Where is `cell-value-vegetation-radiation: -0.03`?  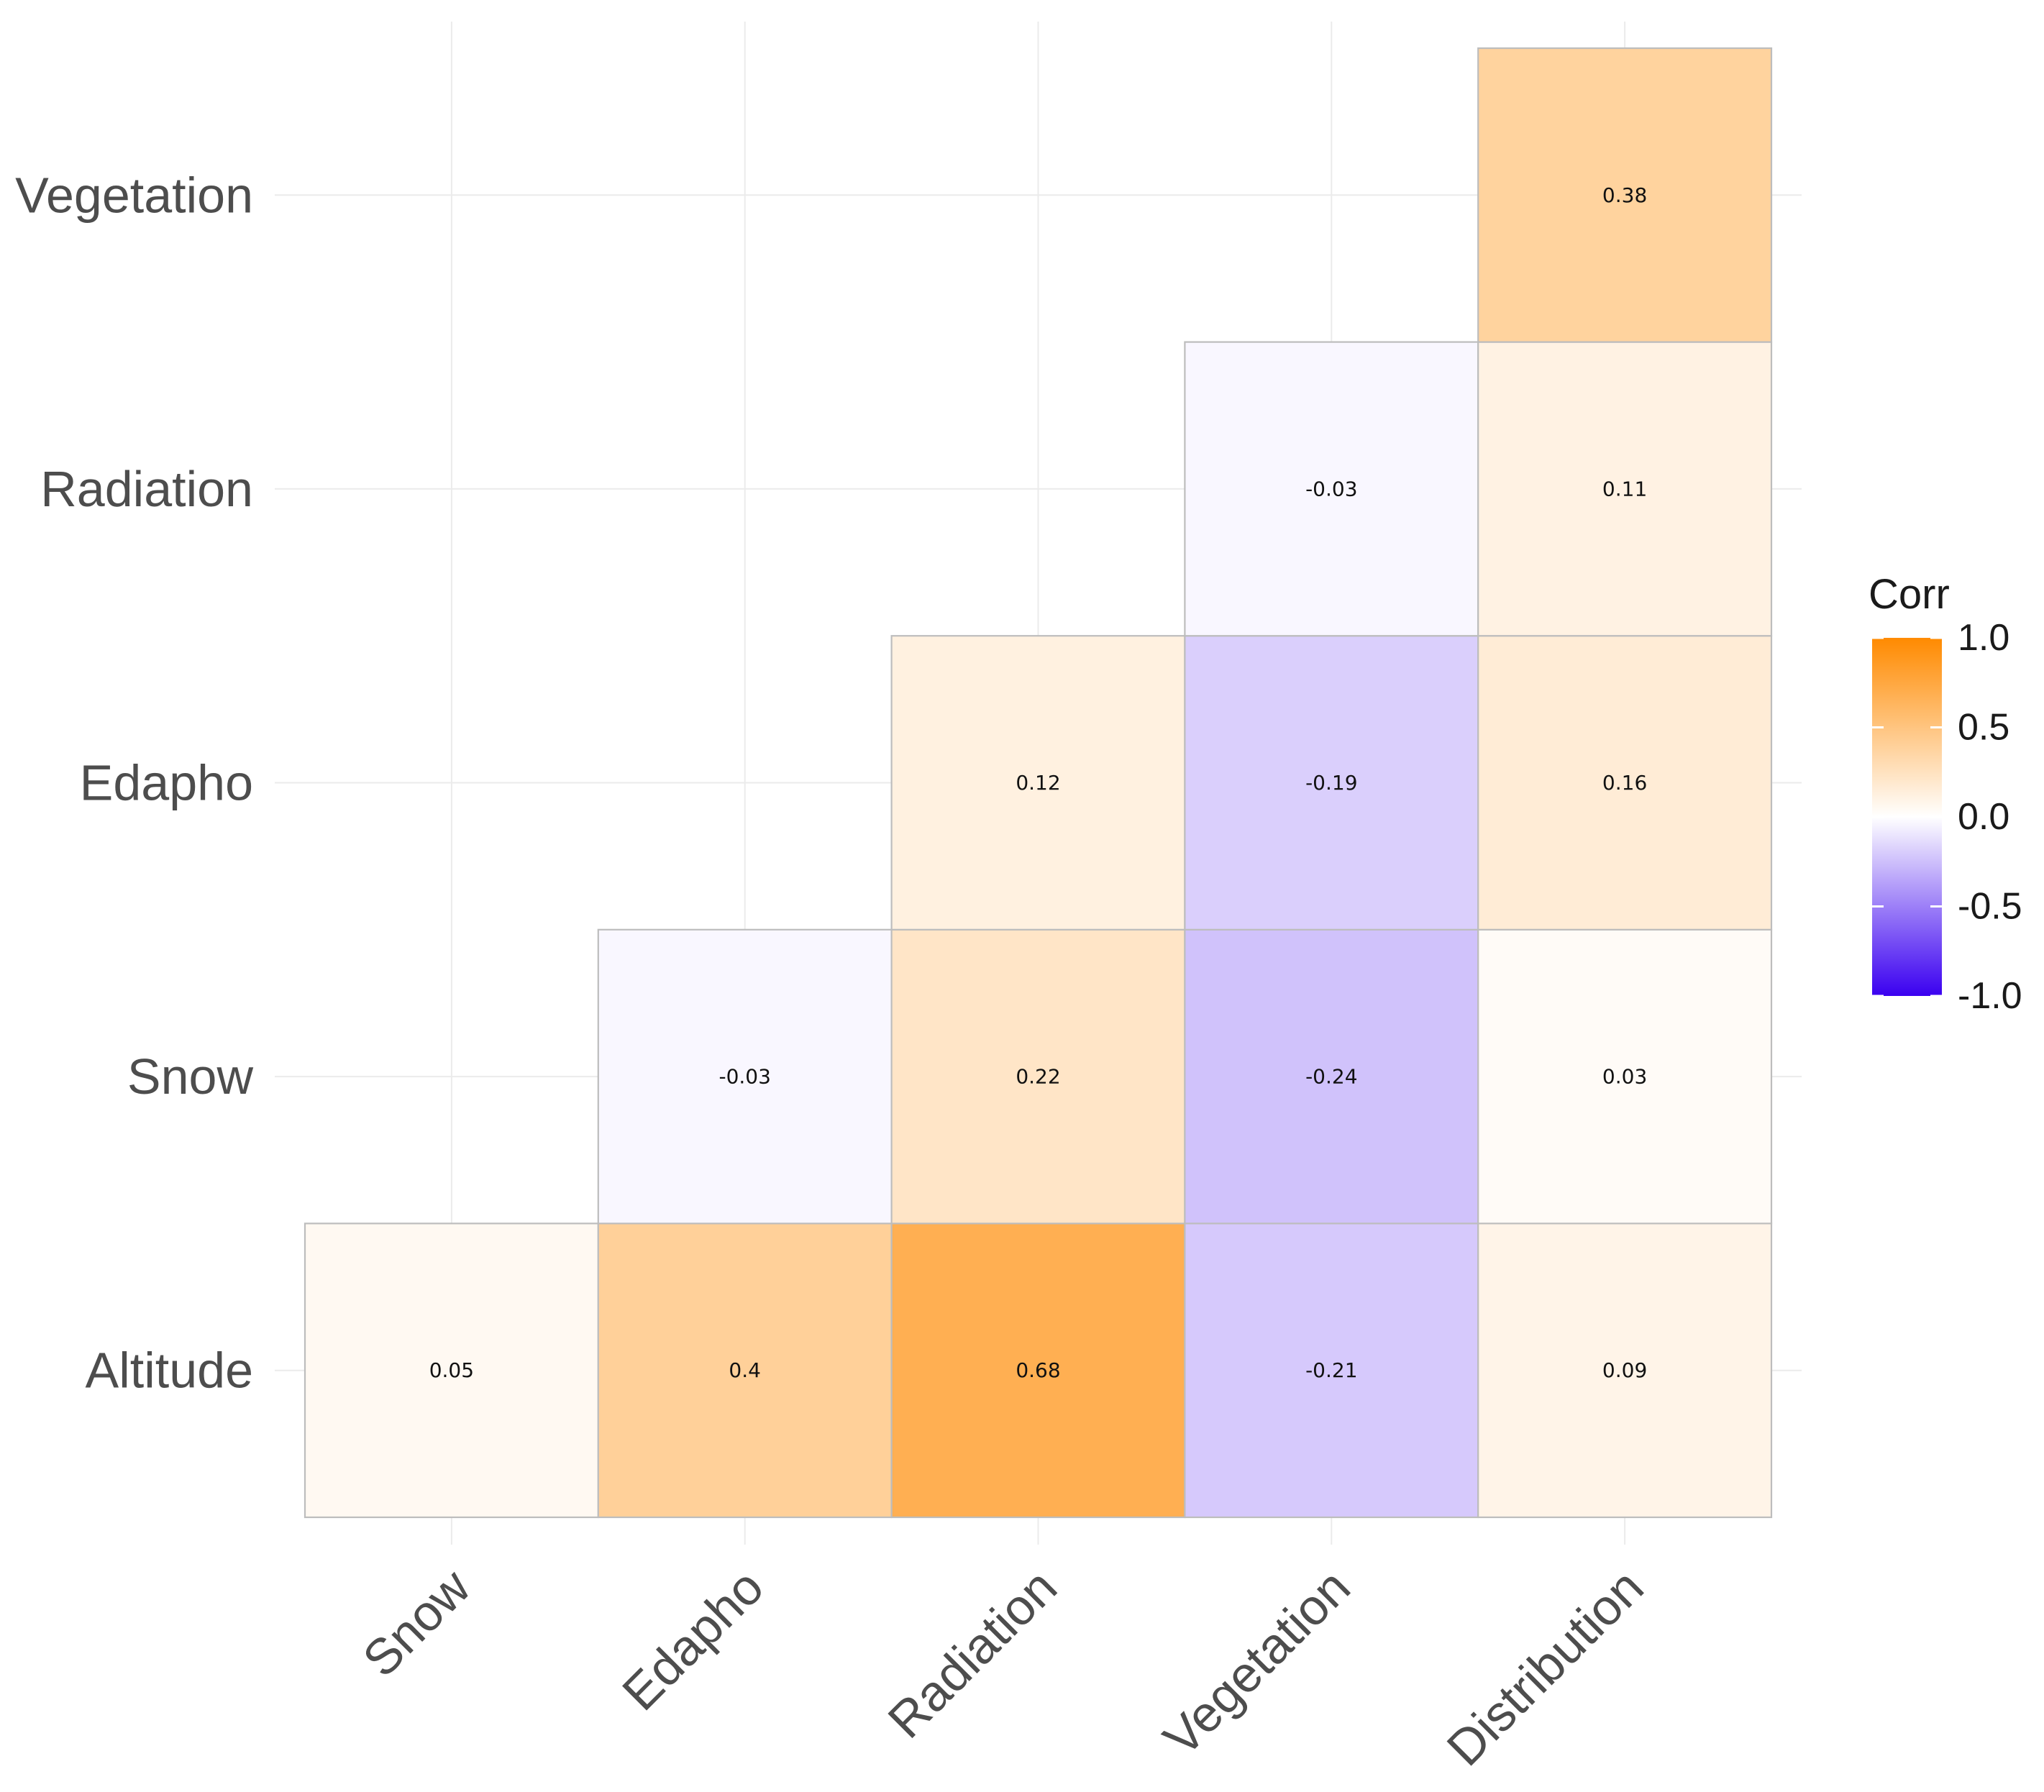
cell-value-vegetation-radiation: -0.03 is located at coordinates (1331, 488).